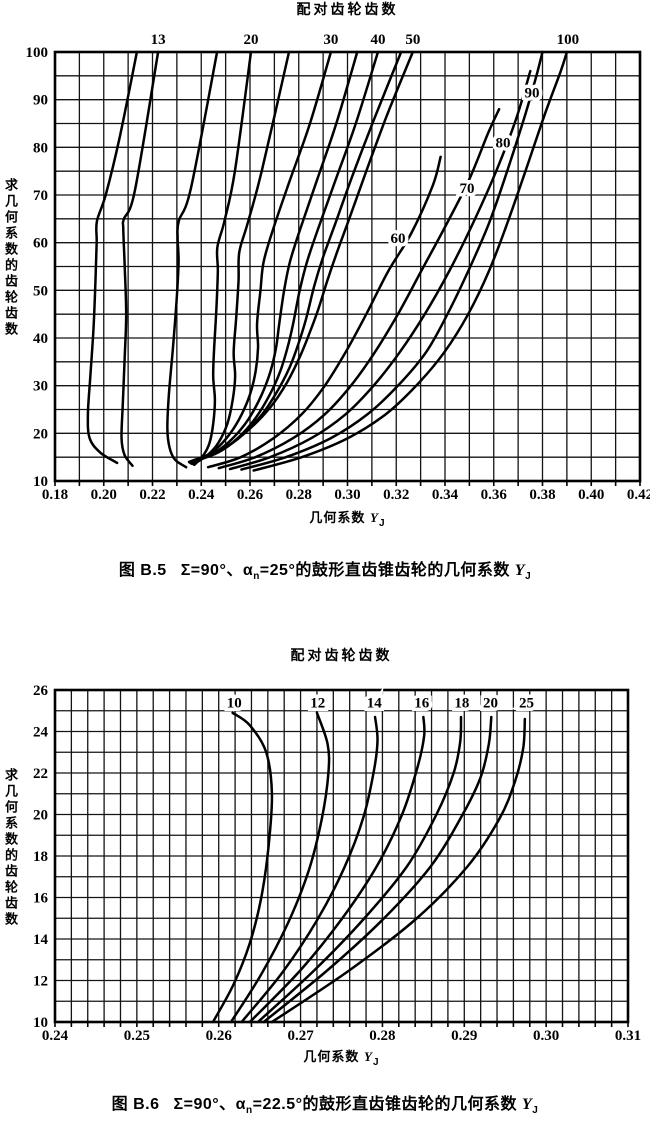 This screenshot has width=650, height=1133. Describe the element at coordinates (135, 1104) in the screenshot. I see `figure-b6-caption-number: 图 B.6` at that location.